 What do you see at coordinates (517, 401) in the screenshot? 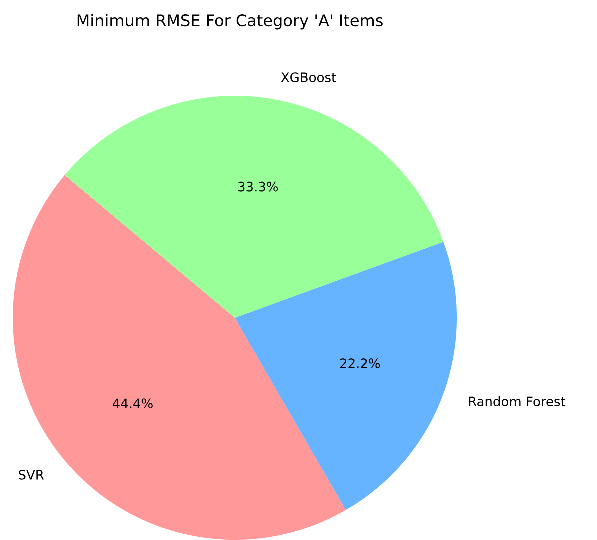
I see `slice-label: Random Forest` at bounding box center [517, 401].